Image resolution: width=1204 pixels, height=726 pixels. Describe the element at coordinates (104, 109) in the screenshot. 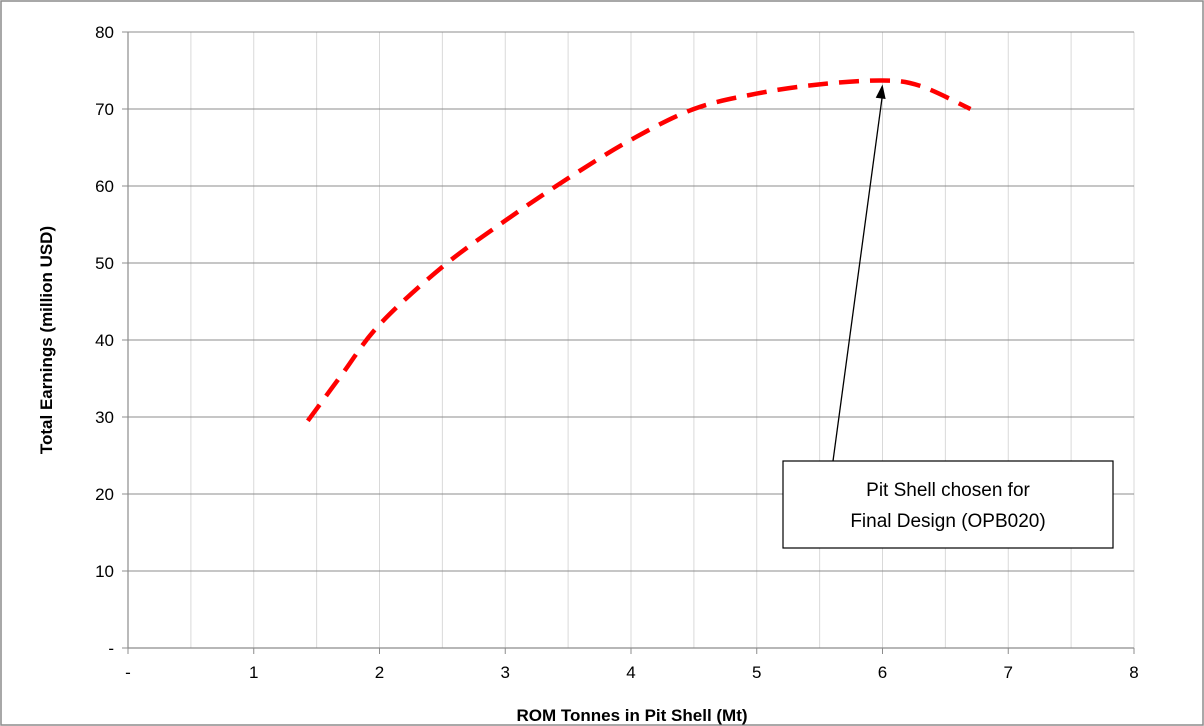

I see `y-tick-label: 70` at that location.